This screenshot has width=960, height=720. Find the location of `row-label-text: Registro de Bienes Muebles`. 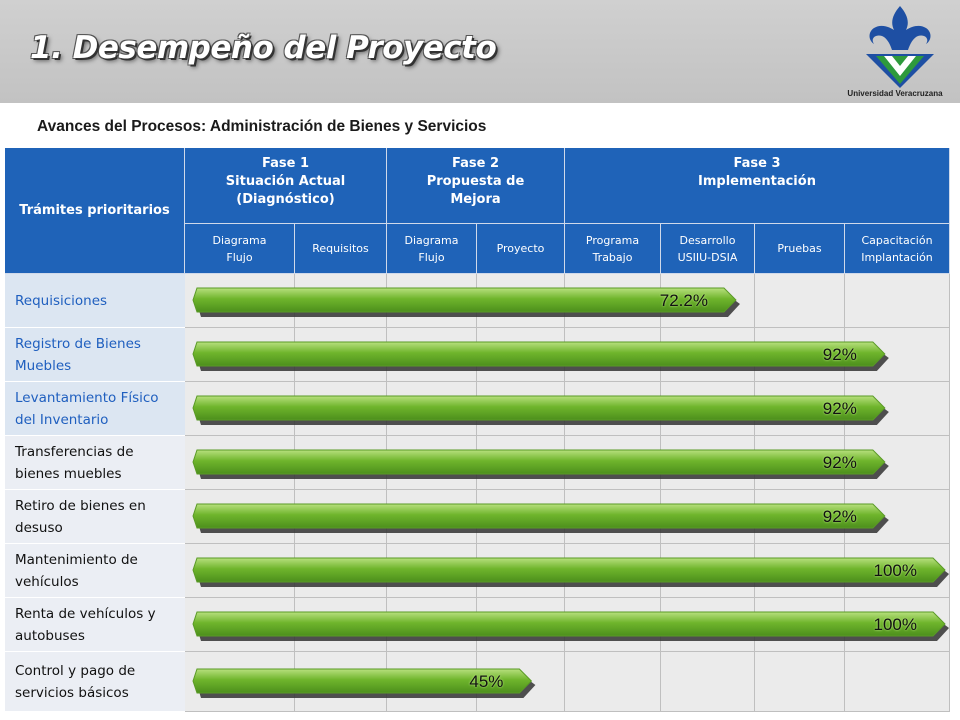

row-label-text: Registro de Bienes Muebles is located at coordinates (78, 354).